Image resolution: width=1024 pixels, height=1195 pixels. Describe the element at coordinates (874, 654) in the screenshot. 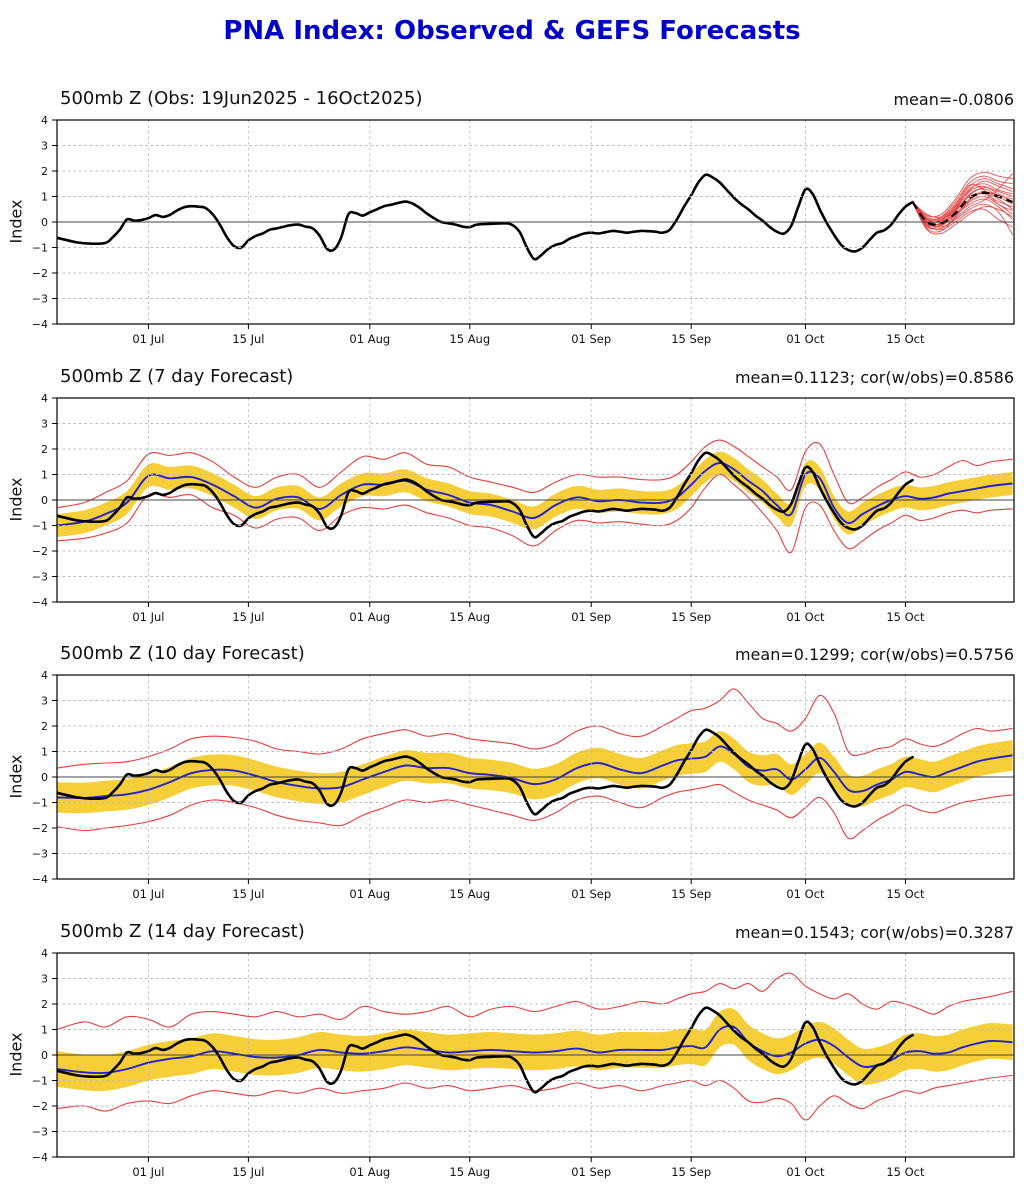

I see `panel-3-annotation: mean=0.1299; cor(w/obs)=0.5756` at that location.